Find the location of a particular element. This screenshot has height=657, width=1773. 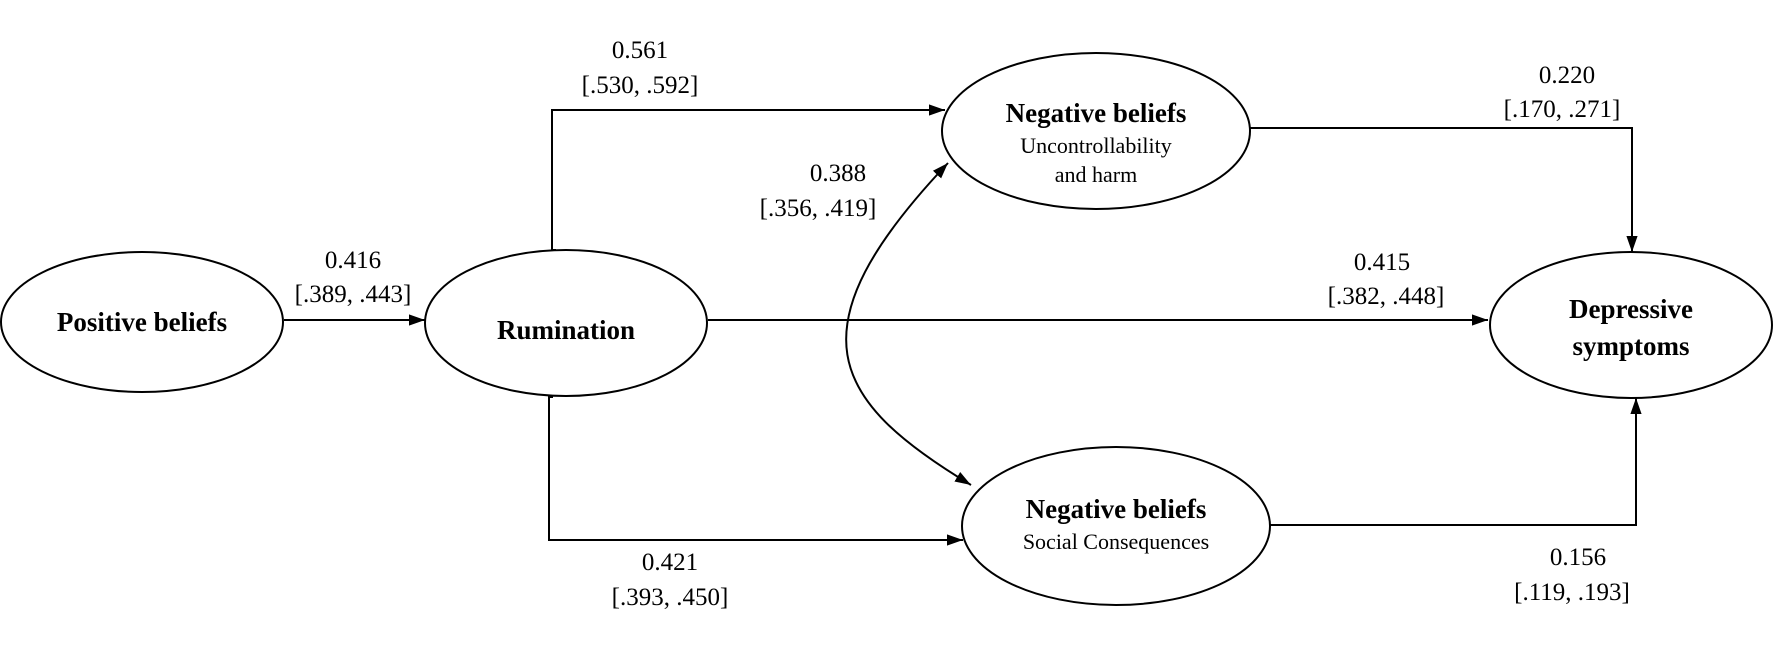

node-positive-beliefs: Positive beliefs is located at coordinates (142, 322).